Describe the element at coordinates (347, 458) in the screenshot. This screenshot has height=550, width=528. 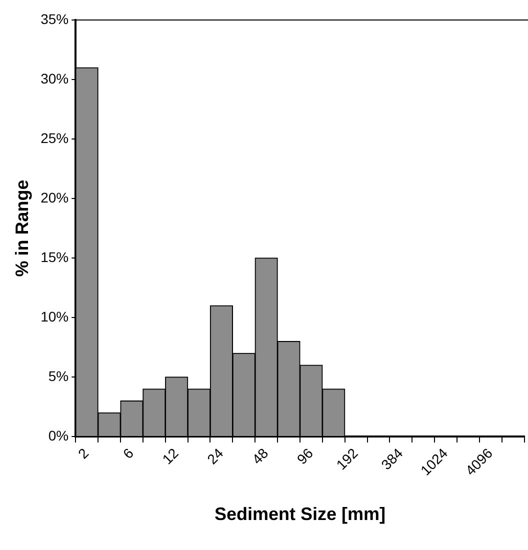
I see `x-tick-label: 192` at that location.